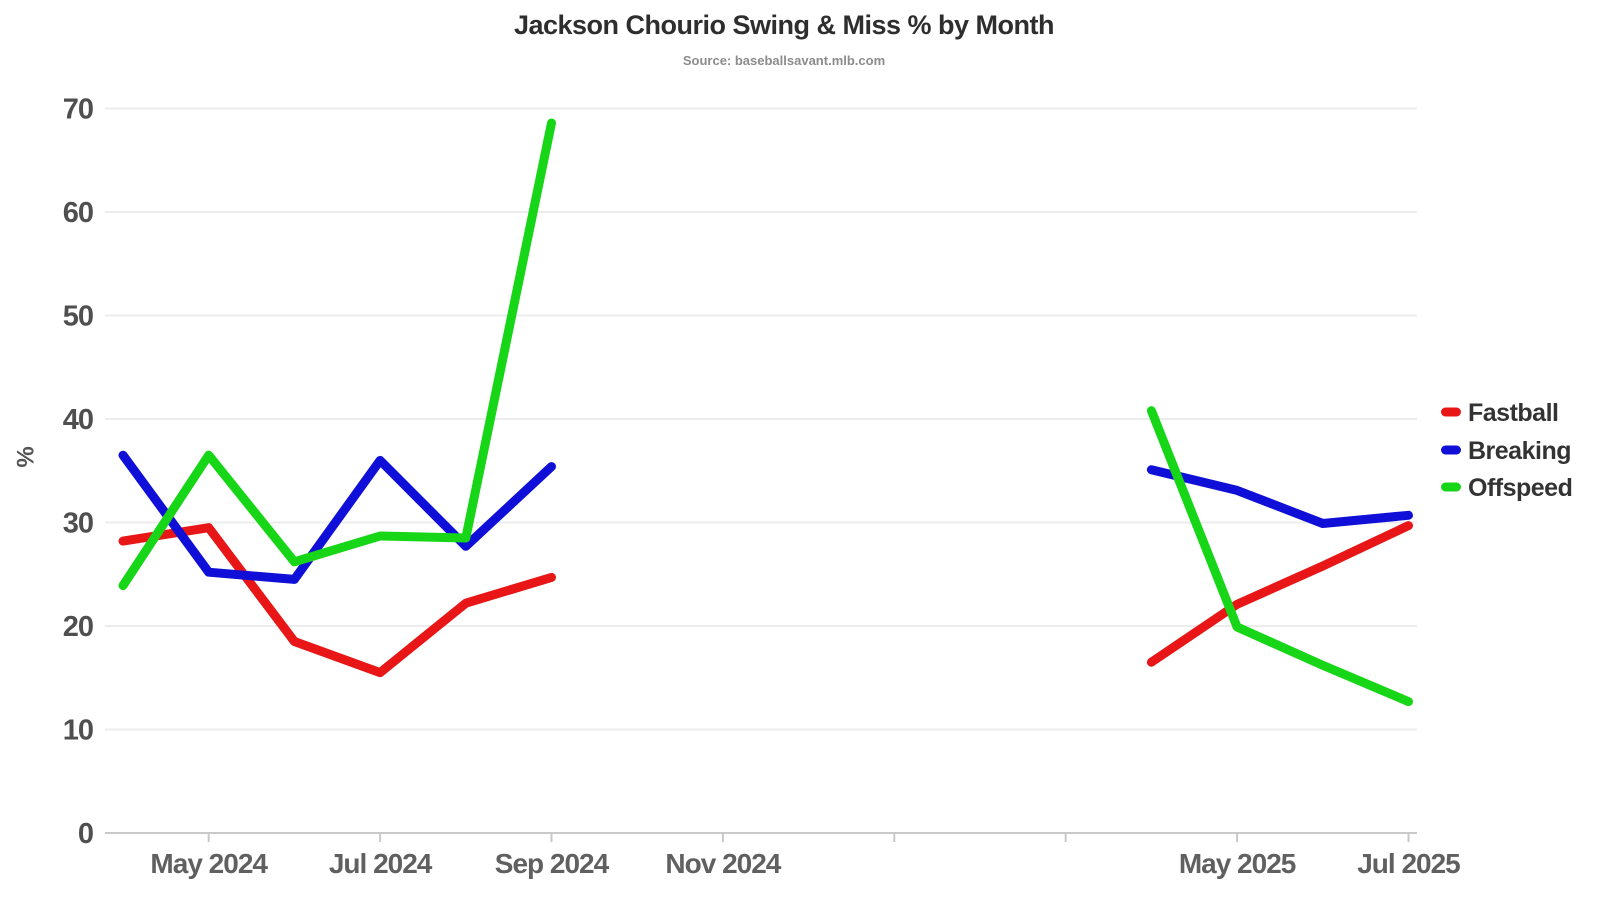  What do you see at coordinates (1519, 451) in the screenshot?
I see `legend-label-breaking: Breaking` at bounding box center [1519, 451].